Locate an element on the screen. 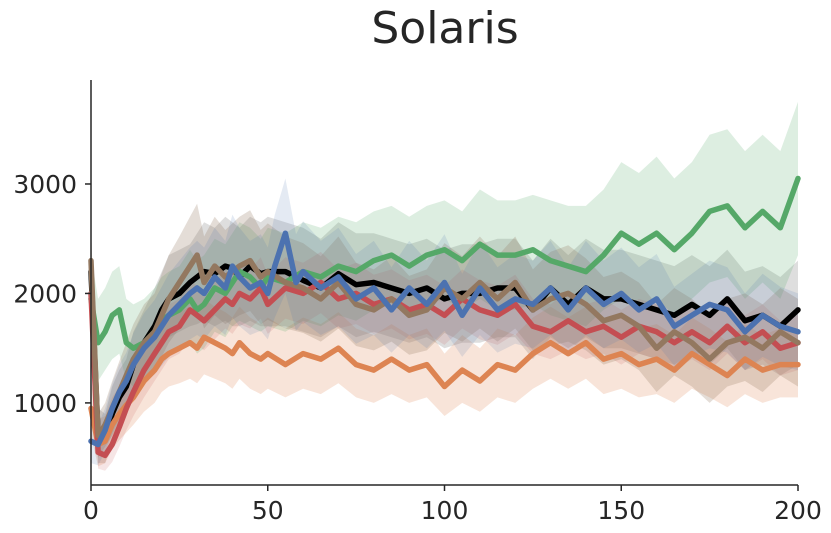  y-tick-label: 3000 is located at coordinates (45, 184).